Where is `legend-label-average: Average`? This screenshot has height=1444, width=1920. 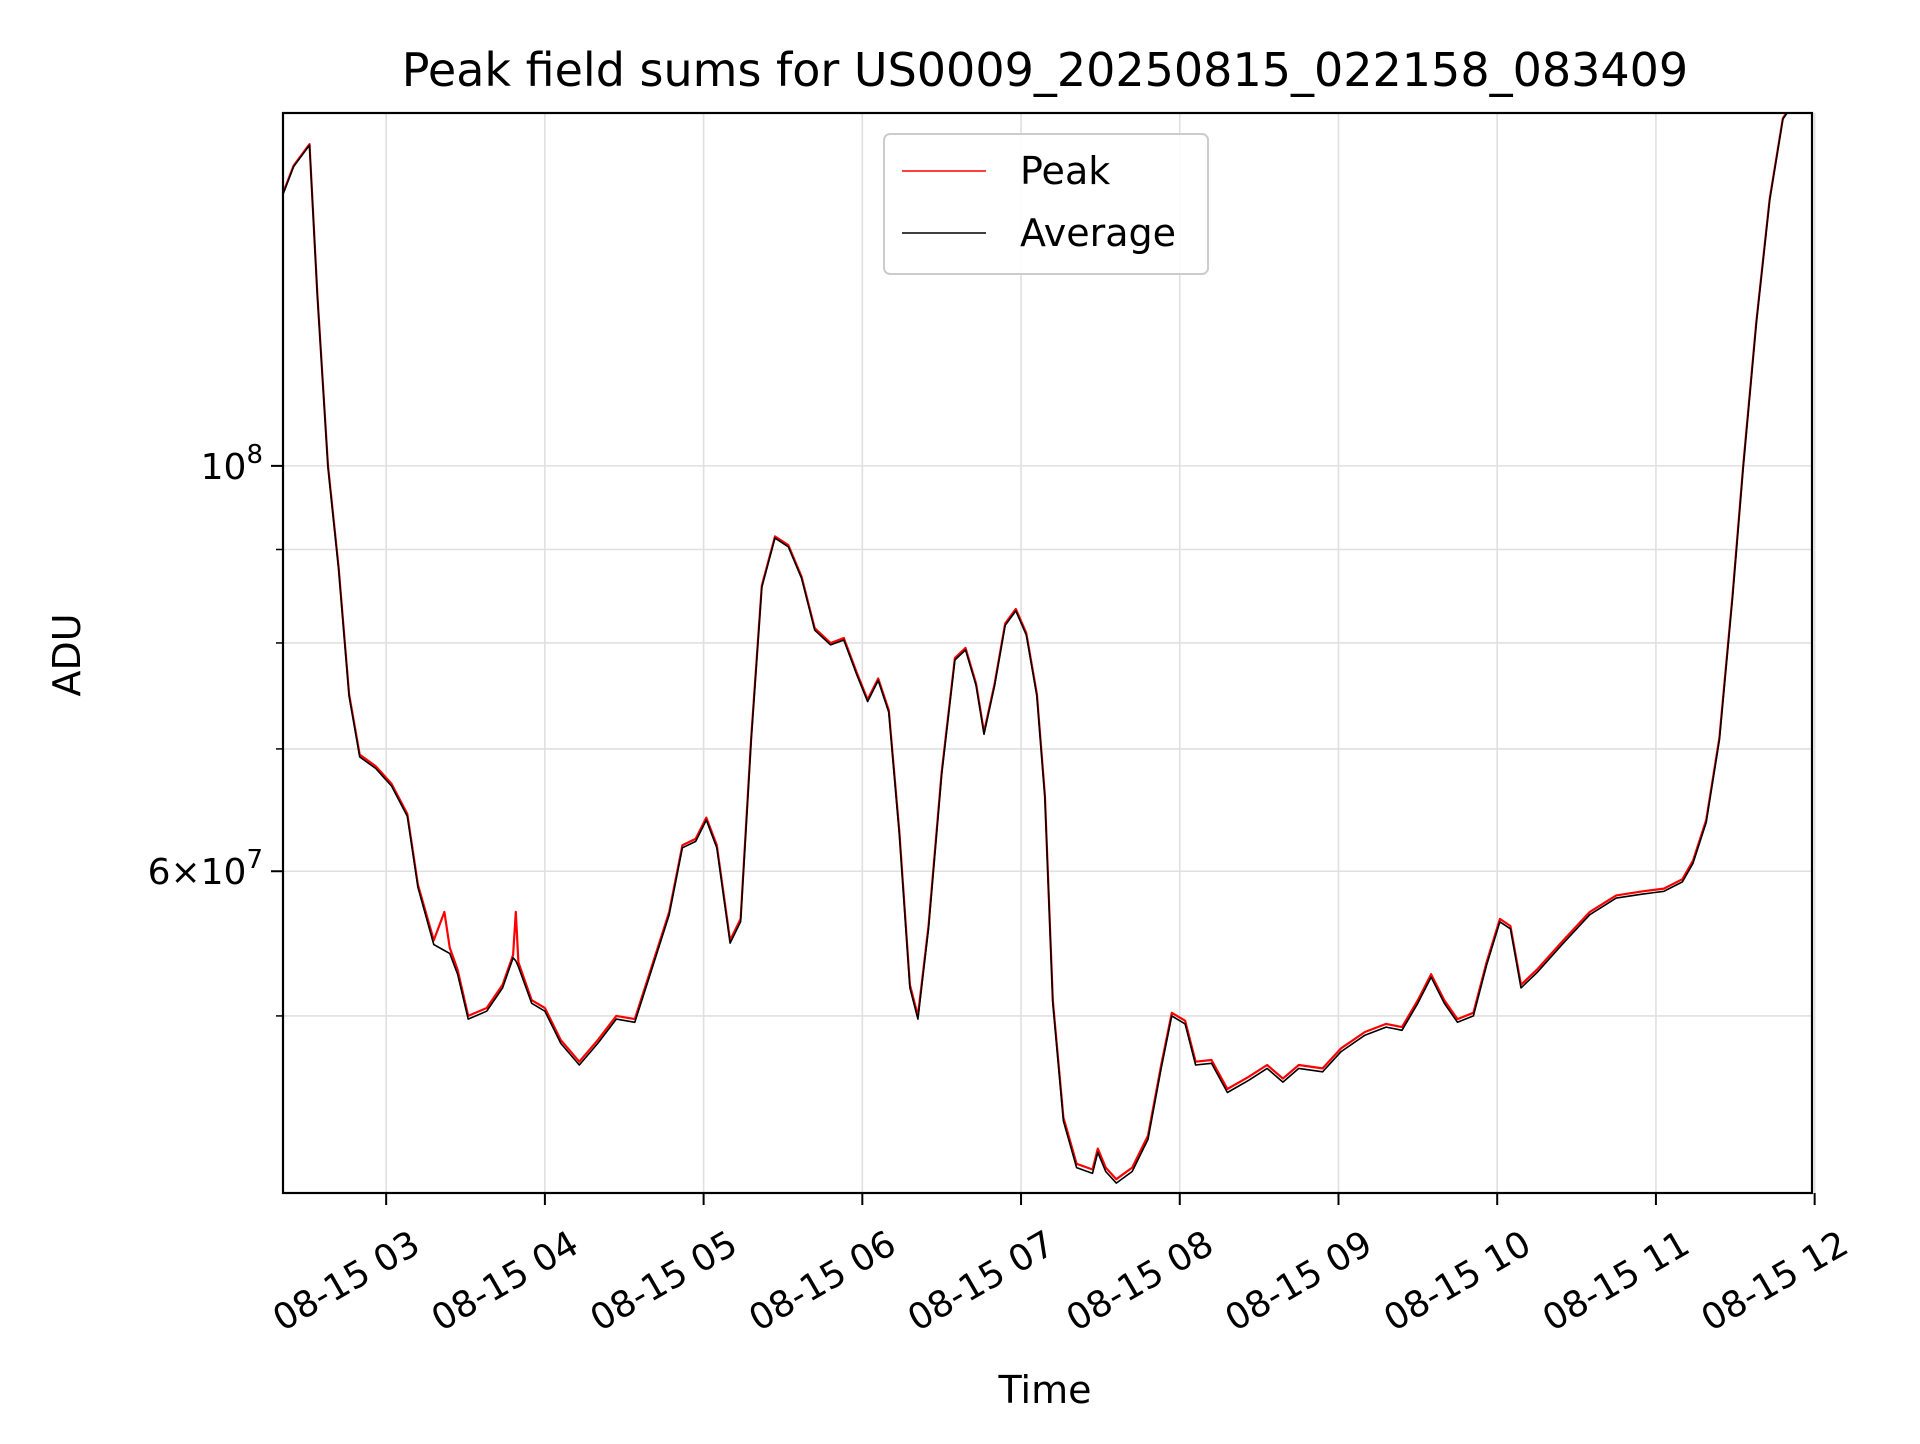
legend-label-average: Average is located at coordinates (1098, 233).